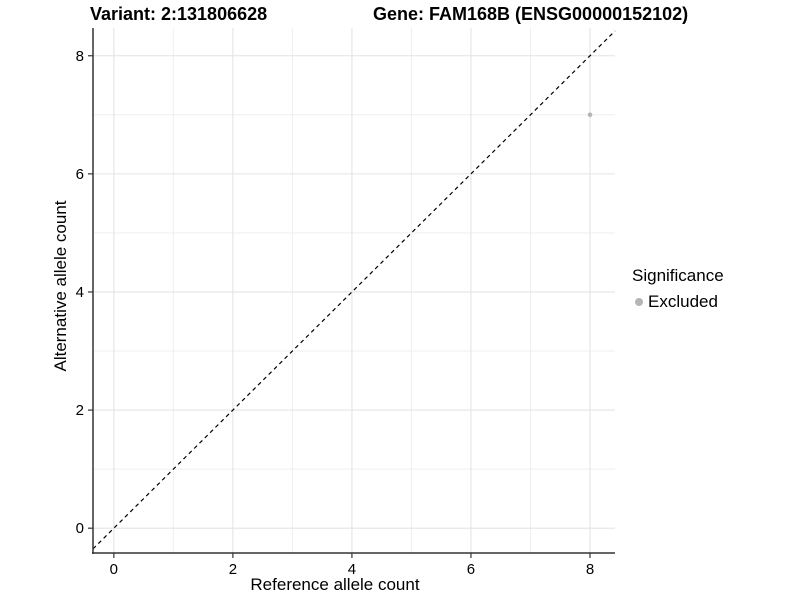  I want to click on legend-point-icon, so click(639, 302).